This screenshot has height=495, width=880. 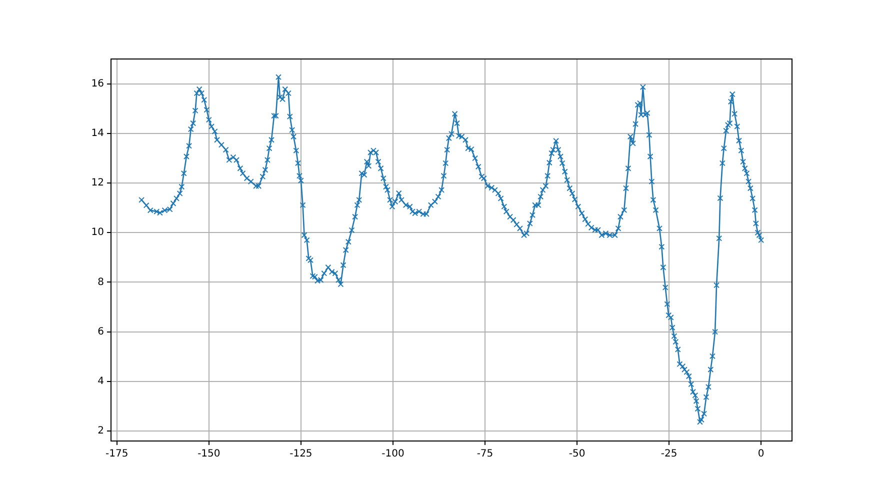 I want to click on y-tick-label: 8, so click(x=101, y=282).